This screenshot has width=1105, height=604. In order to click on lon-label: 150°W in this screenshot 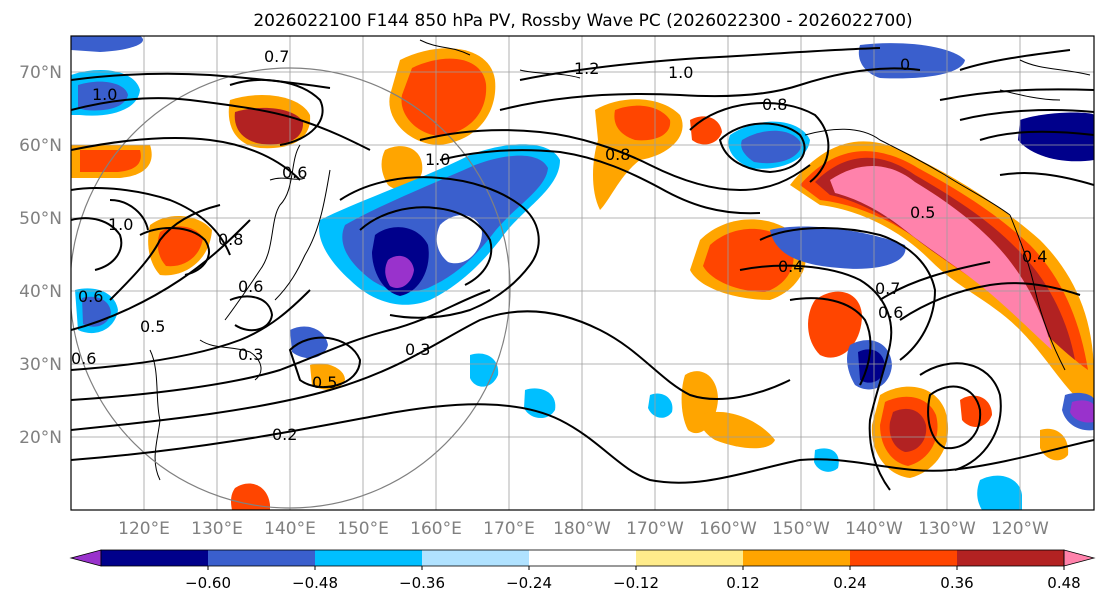, I will do `click(801, 529)`.